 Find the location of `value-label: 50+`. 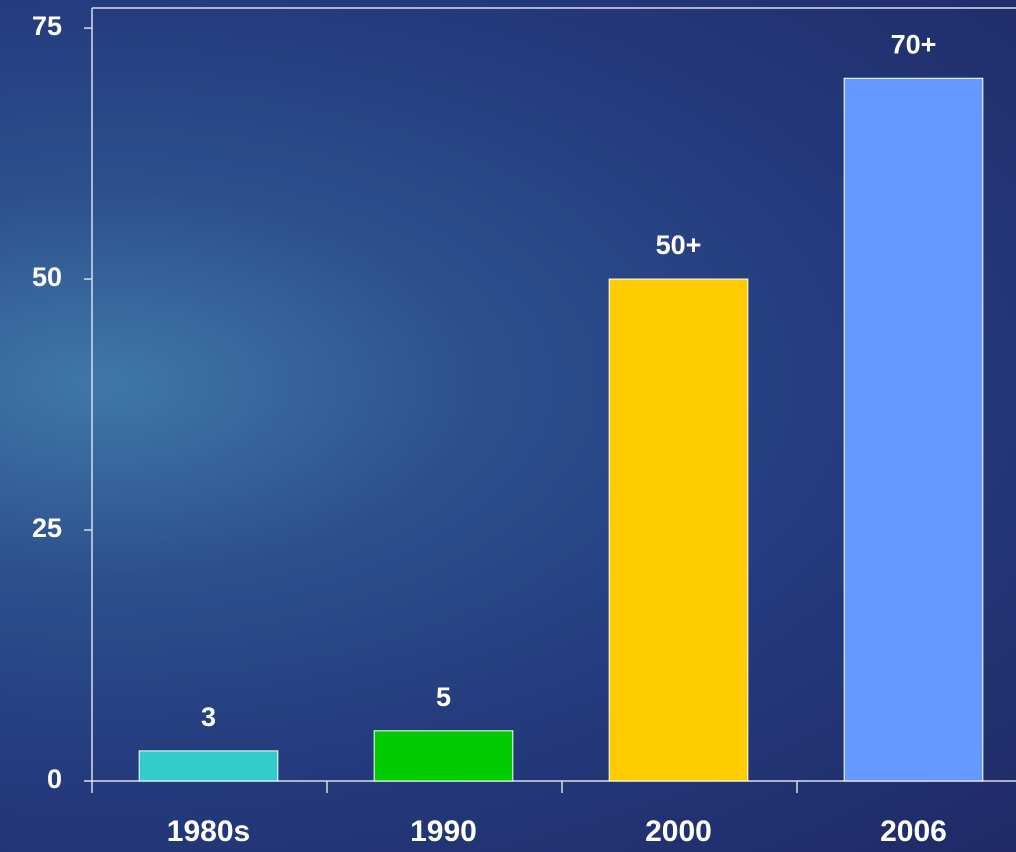

value-label: 50+ is located at coordinates (679, 245).